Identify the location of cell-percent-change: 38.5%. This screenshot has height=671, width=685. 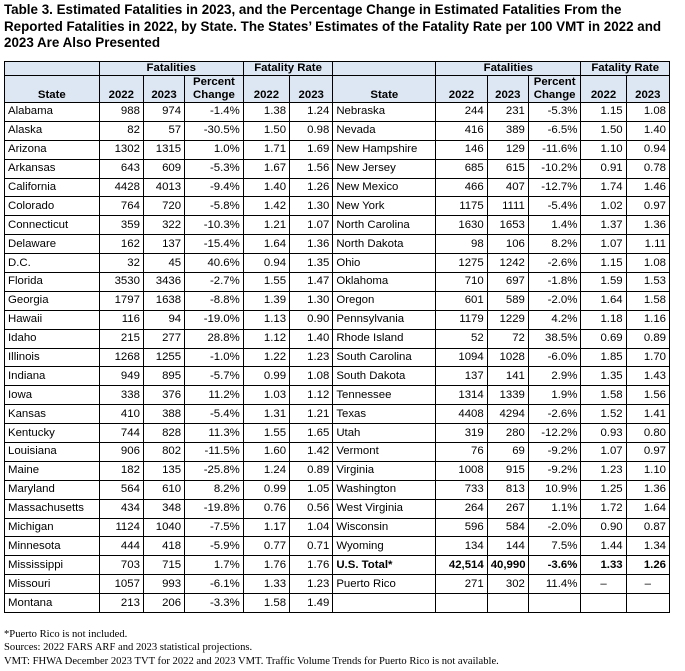
(554, 338).